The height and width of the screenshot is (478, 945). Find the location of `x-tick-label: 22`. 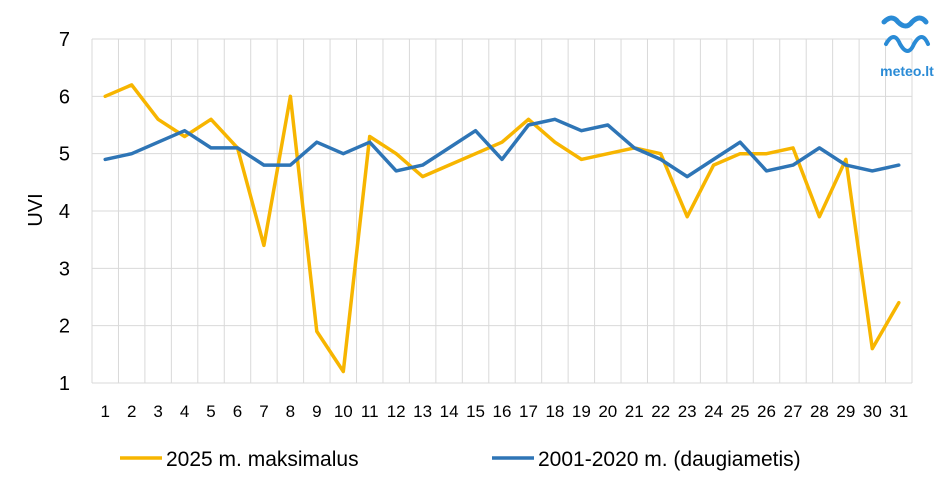

x-tick-label: 22 is located at coordinates (660, 411).